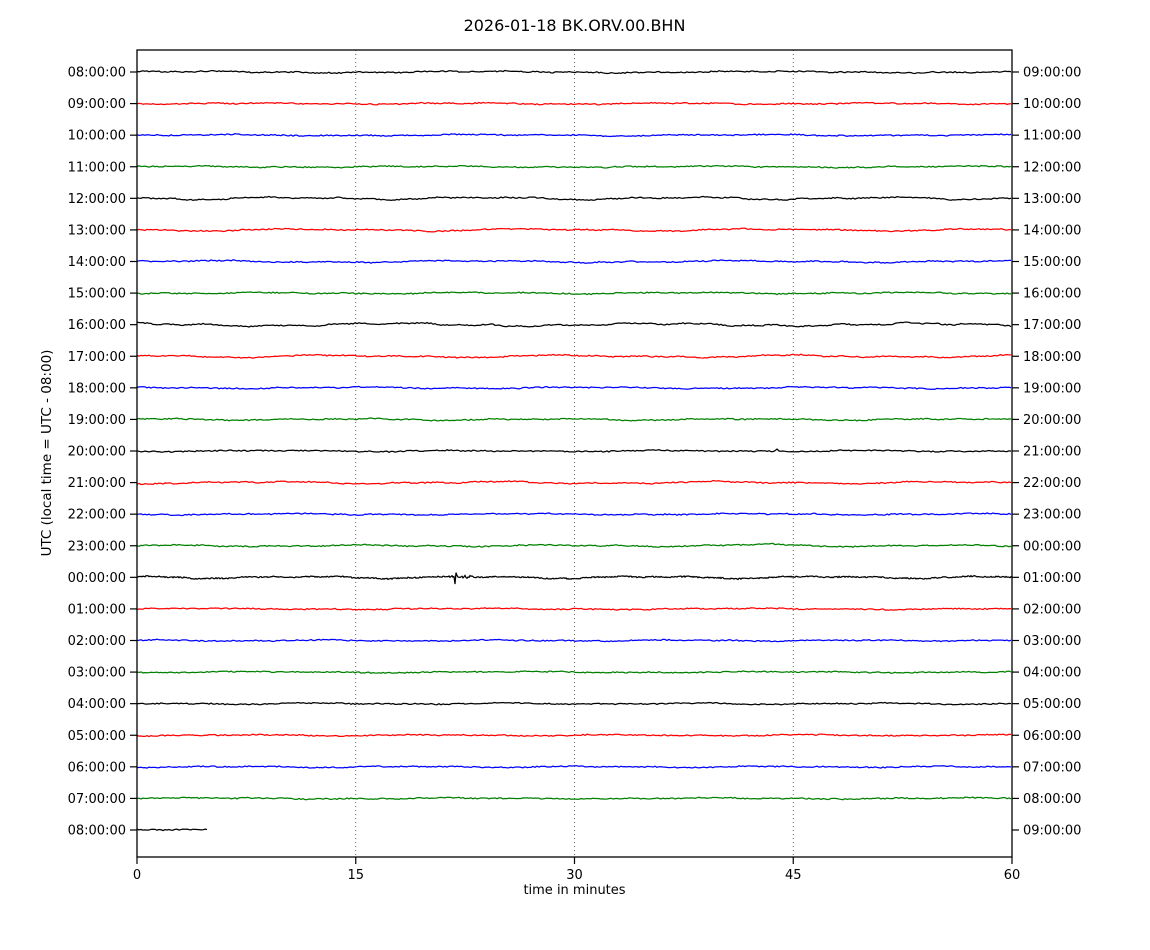  Describe the element at coordinates (1052, 357) in the screenshot. I see `utc-end-label: 18:00:00` at that location.